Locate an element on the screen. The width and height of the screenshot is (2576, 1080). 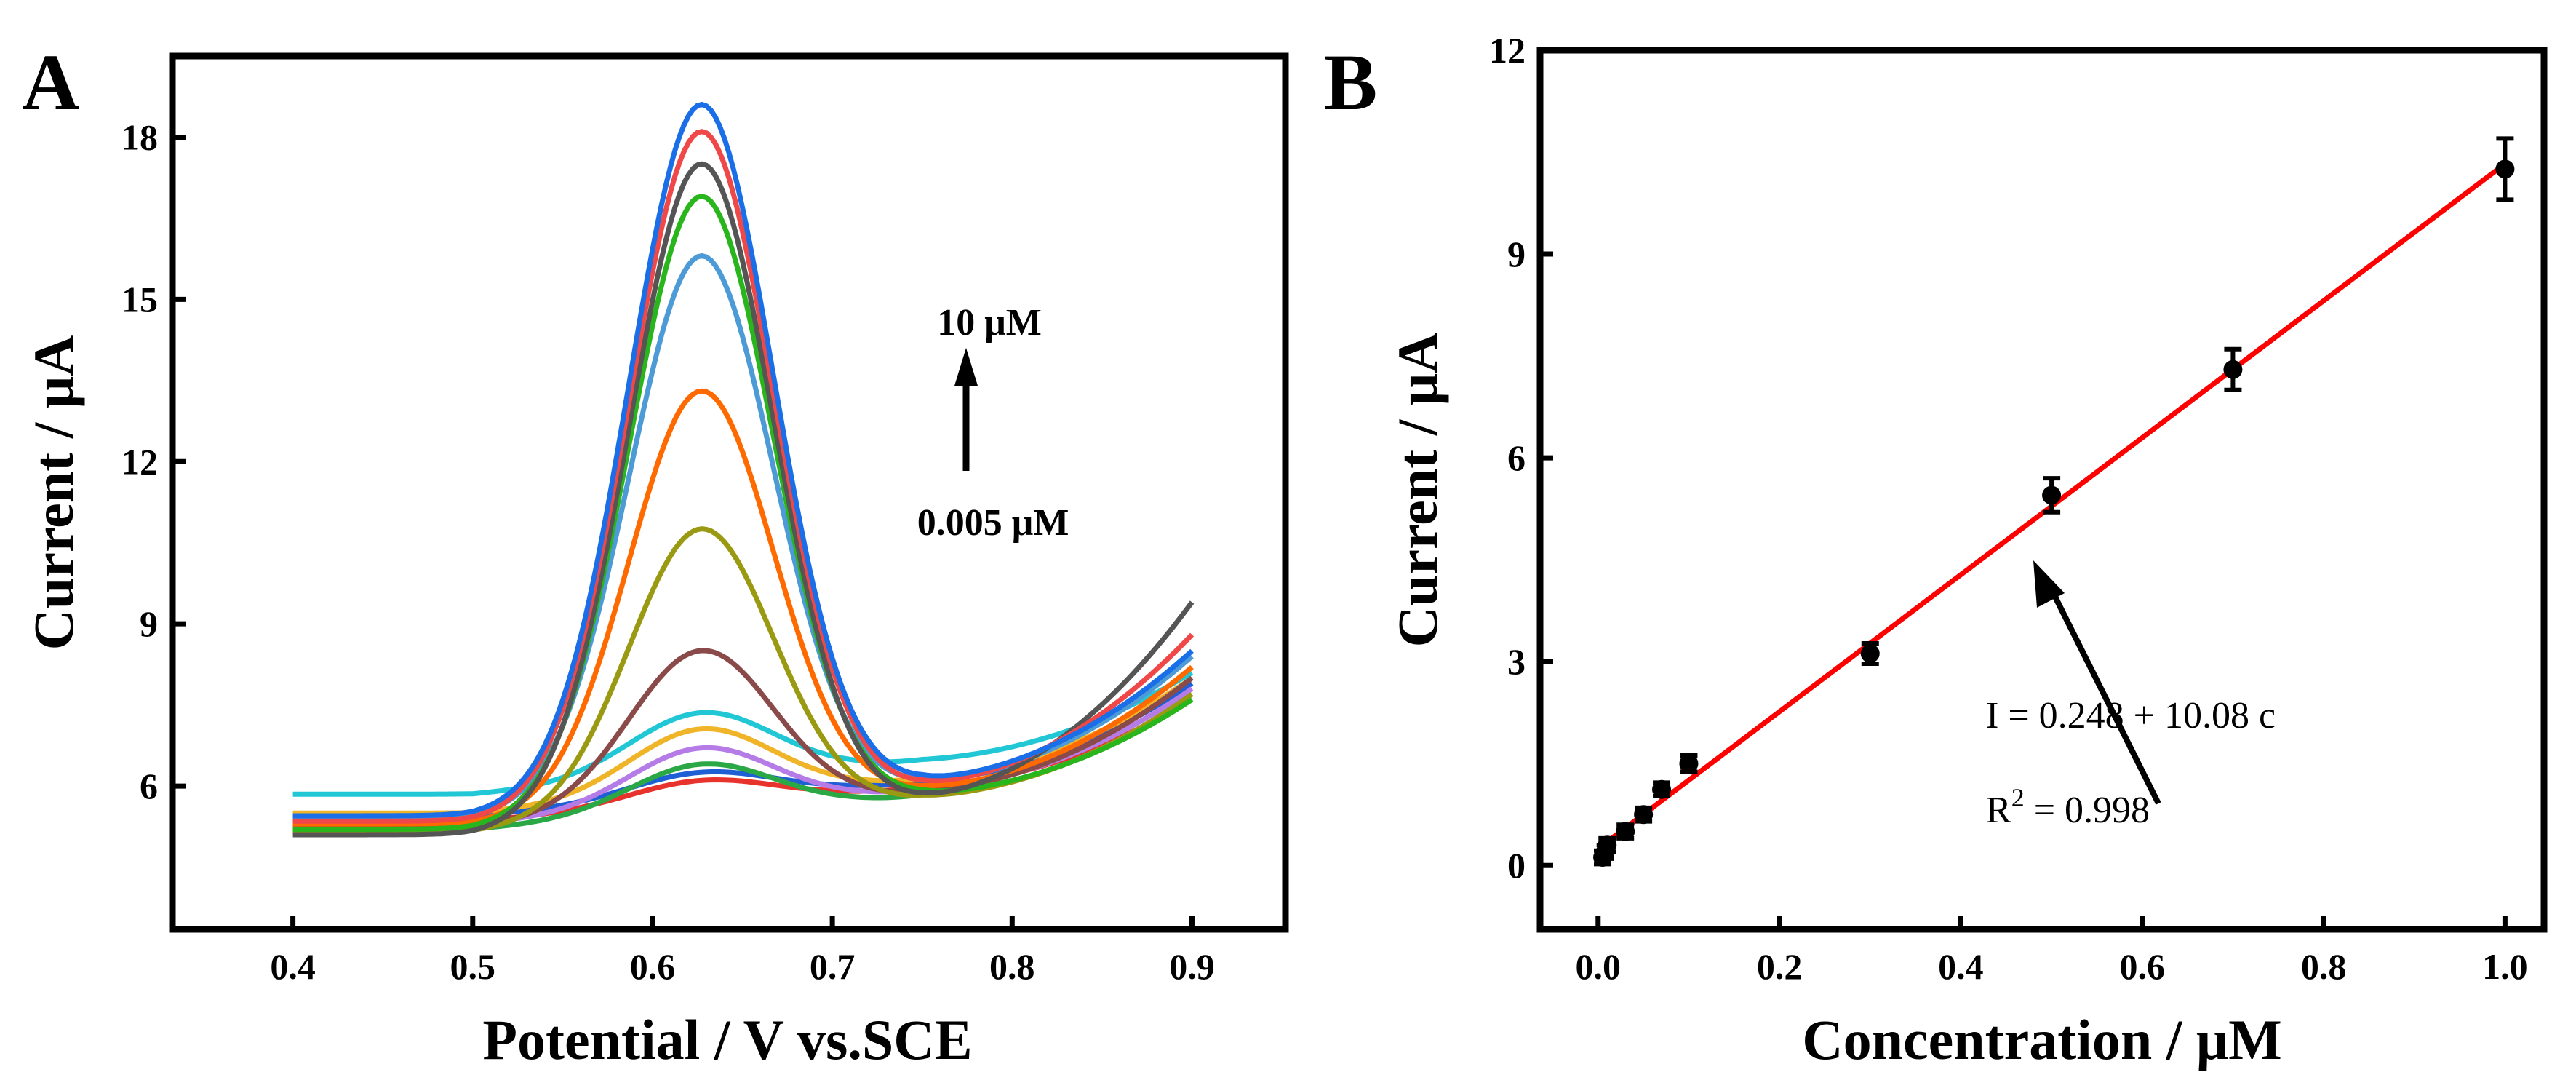
y-tick-label: 0 is located at coordinates (1516, 865).